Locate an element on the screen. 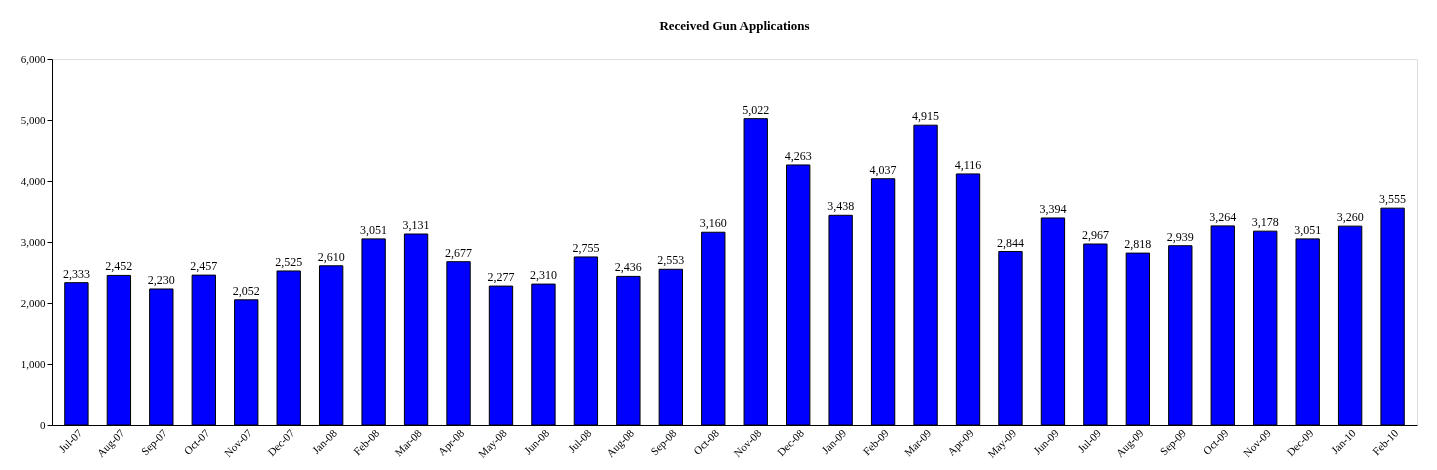 Image resolution: width=1437 pixels, height=470 pixels. data-label: 3,394 is located at coordinates (1053, 208).